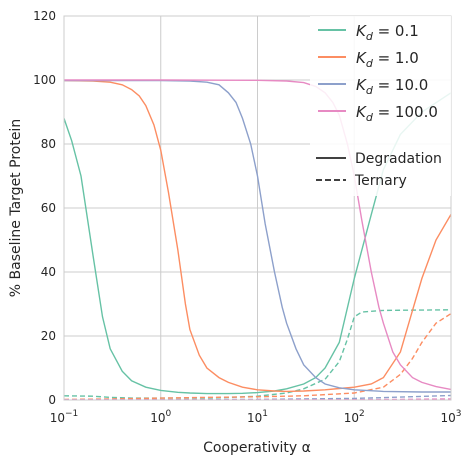  What do you see at coordinates (354, 417) in the screenshot?
I see `x-tick-label: 10²` at bounding box center [354, 417].